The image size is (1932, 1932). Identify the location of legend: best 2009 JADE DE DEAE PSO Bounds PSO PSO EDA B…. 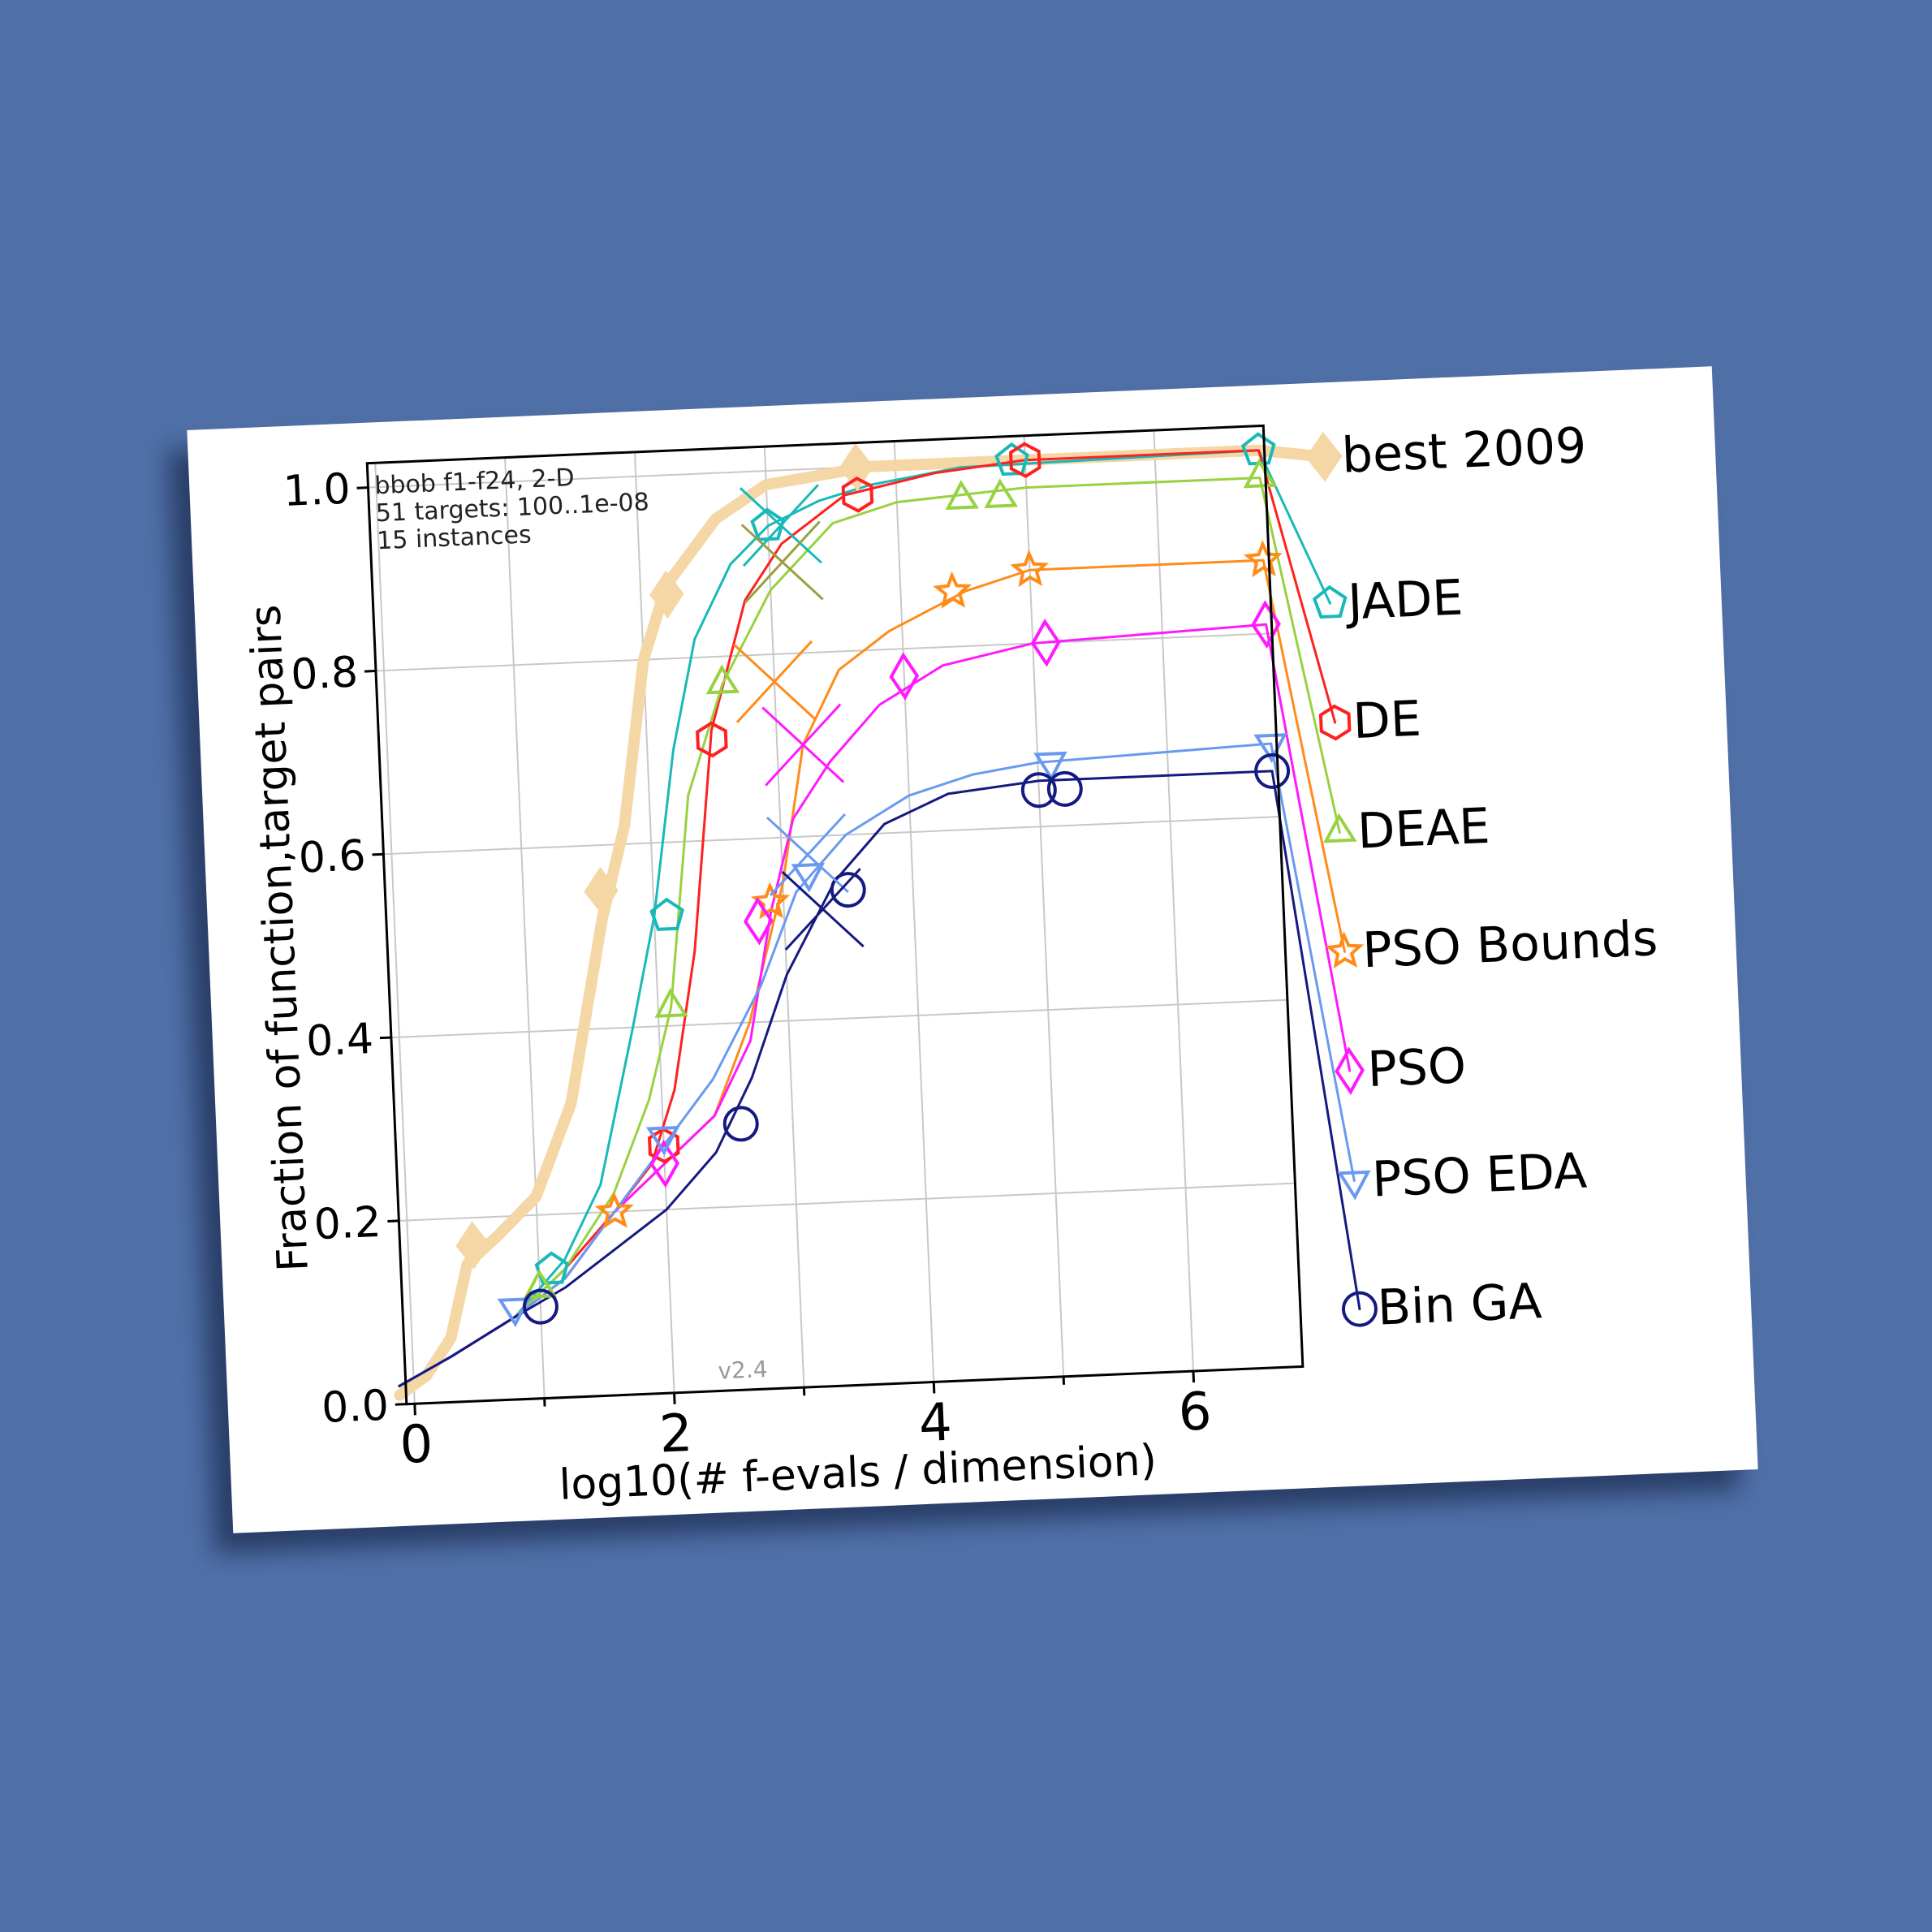
(1481, 877).